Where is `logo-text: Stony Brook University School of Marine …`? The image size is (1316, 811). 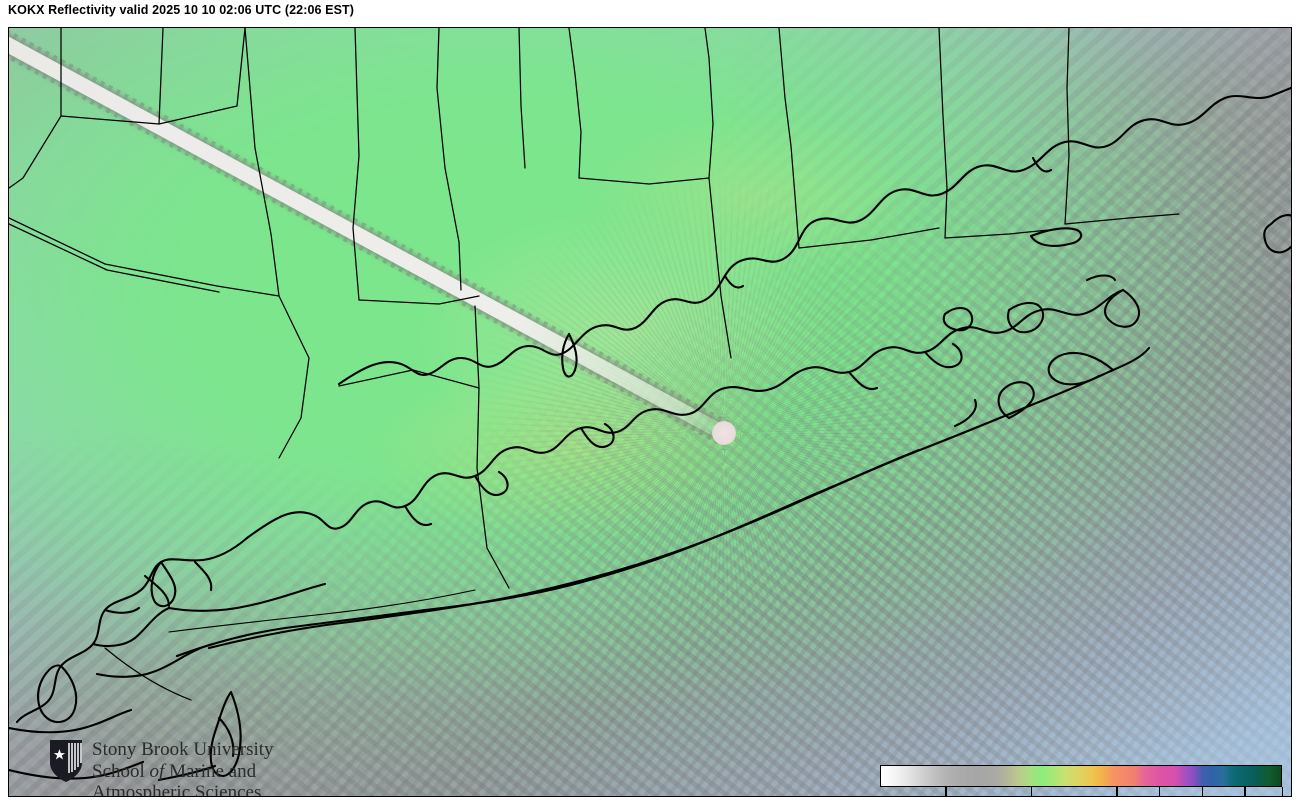
logo-text: Stony Brook University School of Marine … is located at coordinates (183, 768).